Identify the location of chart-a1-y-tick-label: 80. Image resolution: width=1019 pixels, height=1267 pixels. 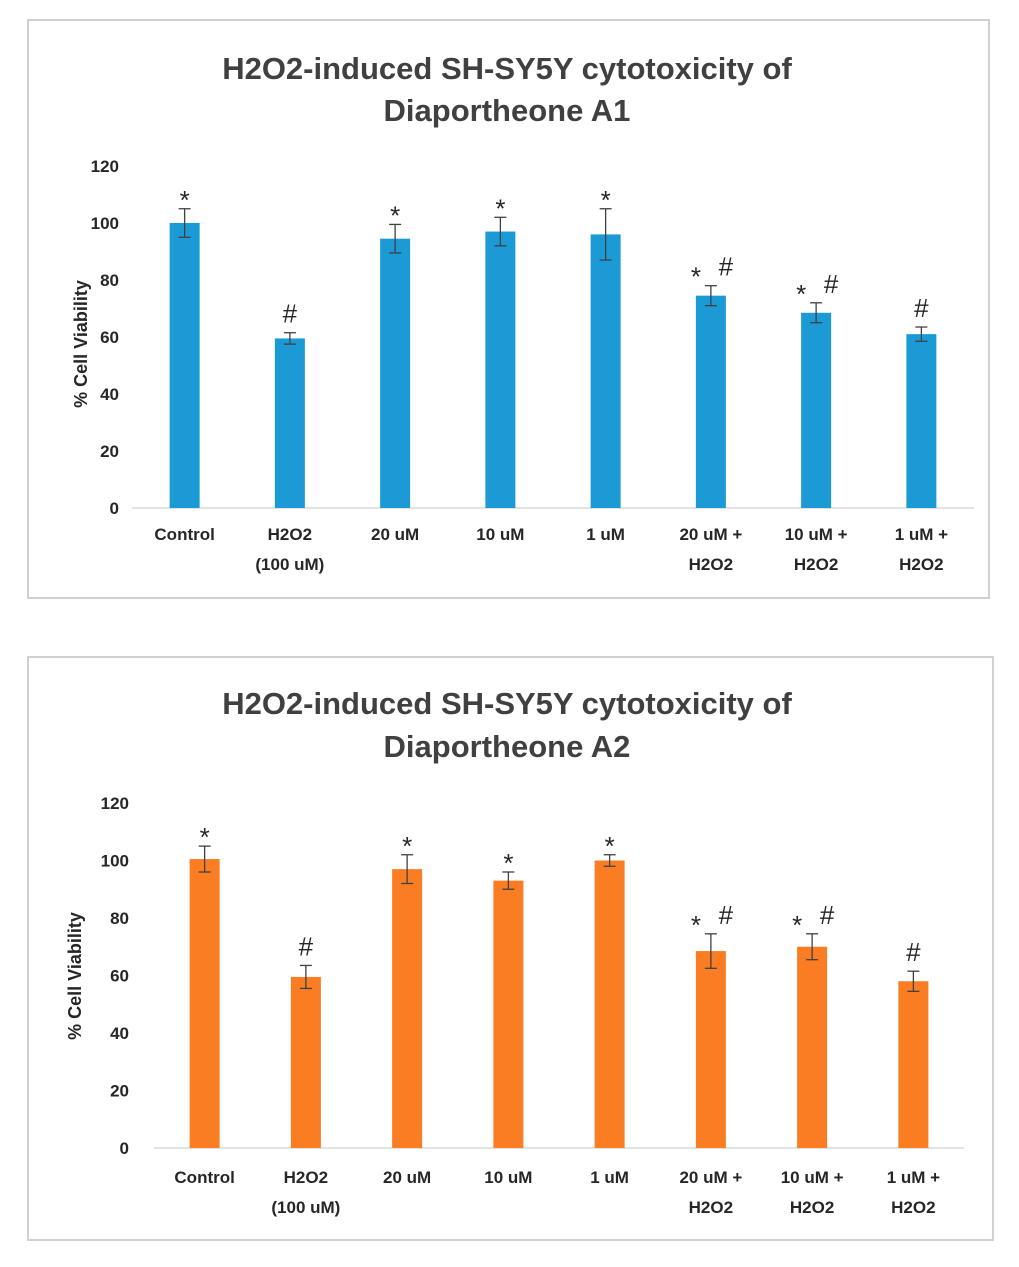
(109, 280).